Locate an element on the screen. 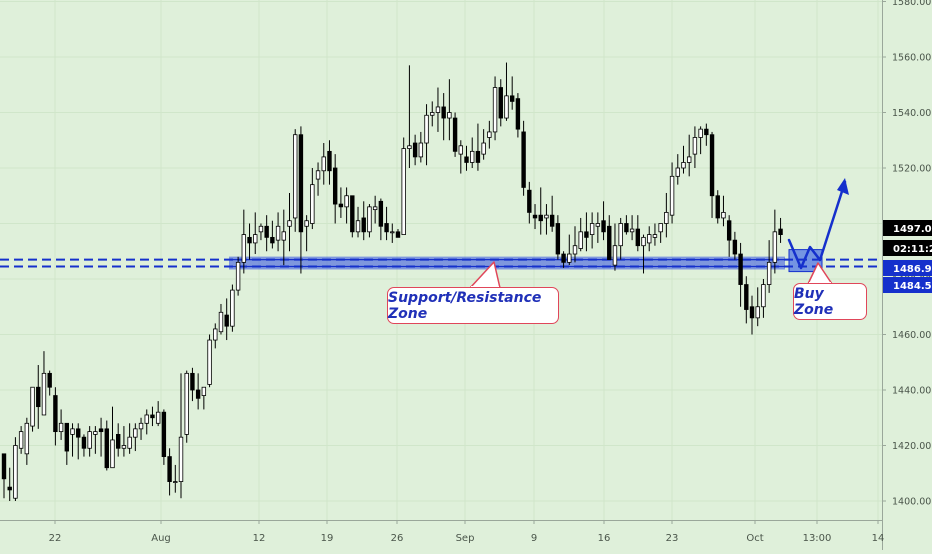 This screenshot has height=554, width=932. time-axis-label: Aug is located at coordinates (161, 538).